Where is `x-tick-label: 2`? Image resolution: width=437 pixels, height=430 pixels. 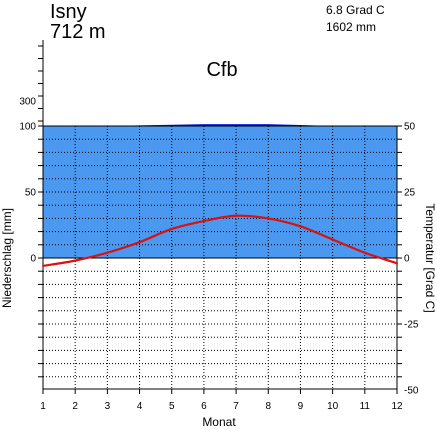 x-tick-label: 2 is located at coordinates (75, 406).